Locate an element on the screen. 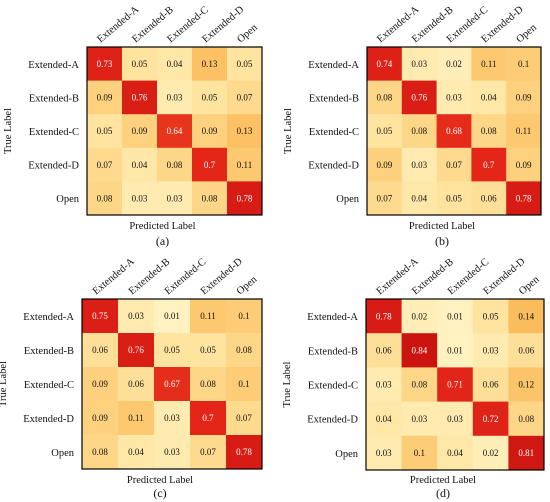 The width and height of the screenshot is (550, 502). cell-value-label: 0.07 is located at coordinates (454, 165).